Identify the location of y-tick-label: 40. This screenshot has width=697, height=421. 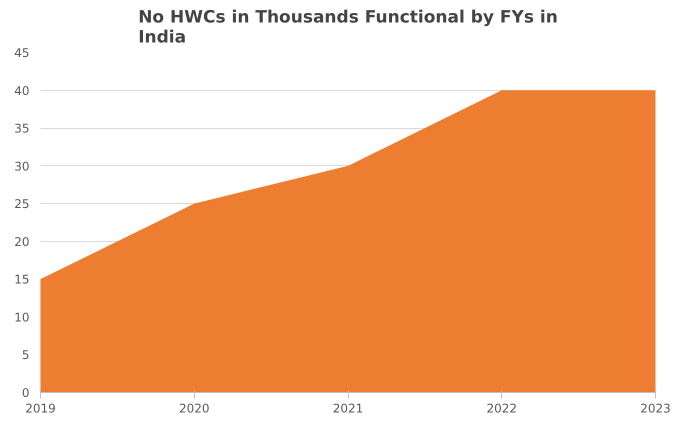
(22, 91).